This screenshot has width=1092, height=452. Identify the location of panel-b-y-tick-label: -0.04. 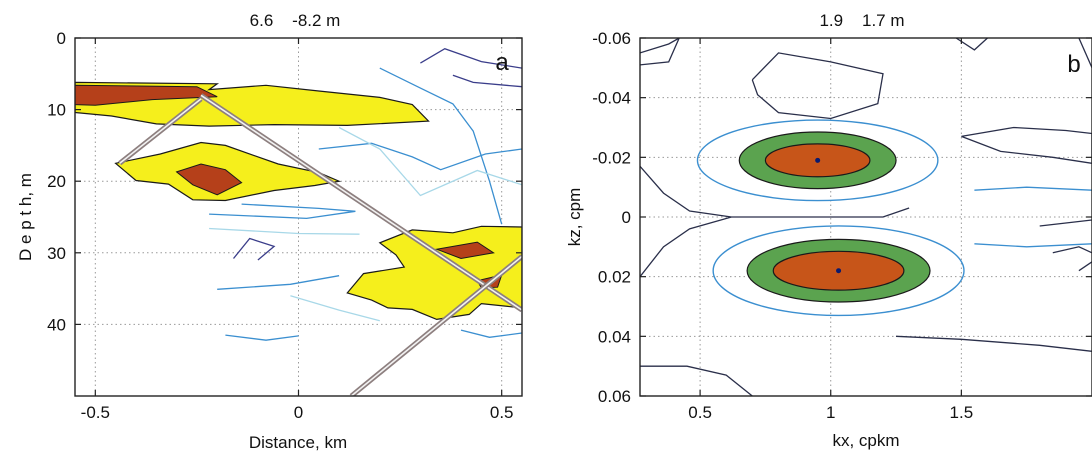
(611, 98).